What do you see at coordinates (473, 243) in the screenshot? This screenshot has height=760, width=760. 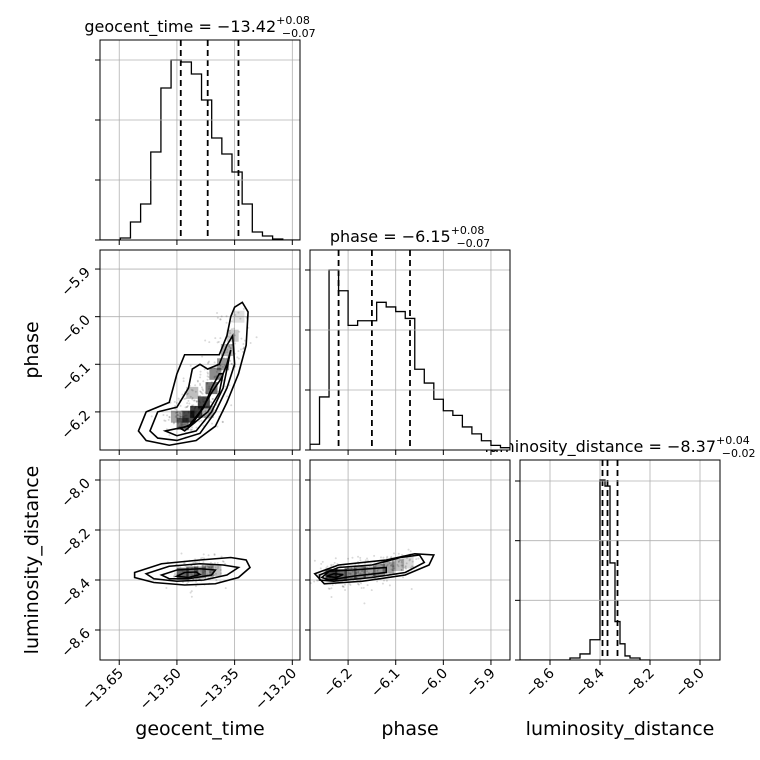 I see `title-minus: −0.07` at bounding box center [473, 243].